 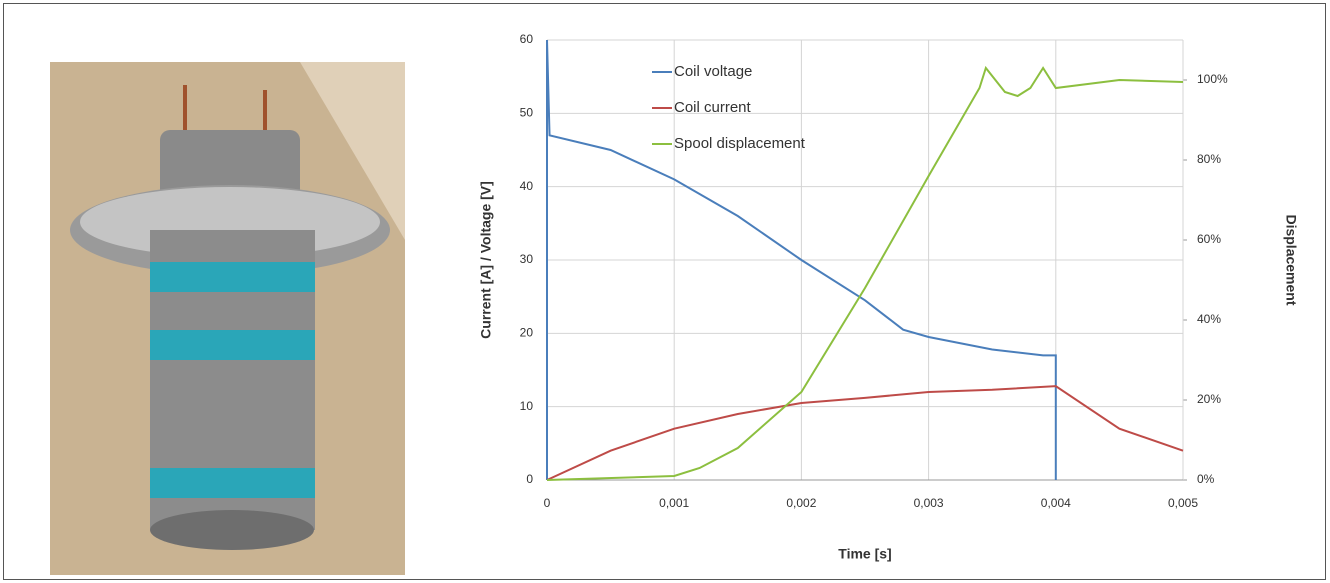 What do you see at coordinates (740, 143) in the screenshot?
I see `legend-label: Spool displacement` at bounding box center [740, 143].